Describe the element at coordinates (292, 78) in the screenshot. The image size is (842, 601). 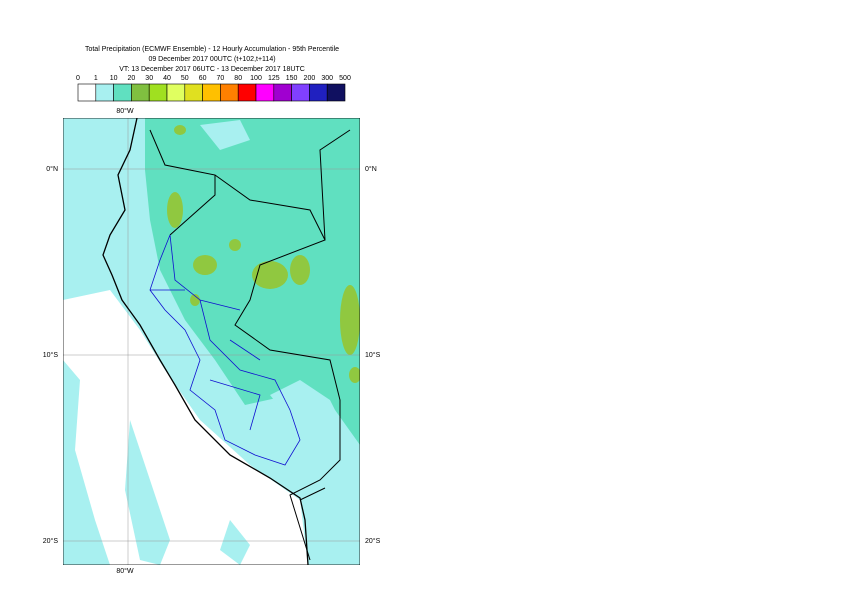
I see `legend-label: 150` at that location.